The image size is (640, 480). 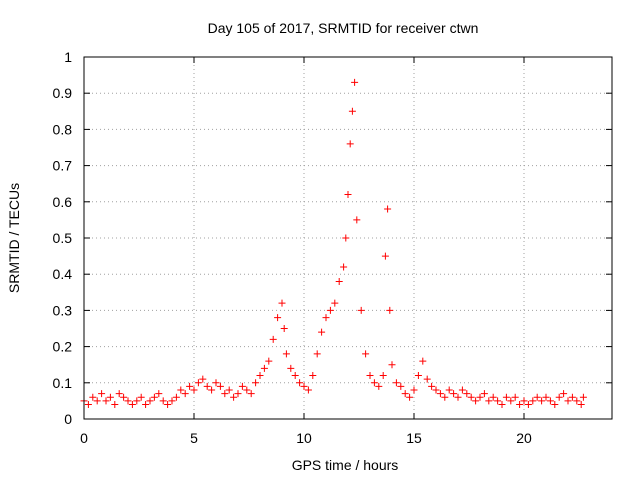 I want to click on y-tick-label: 0.2, so click(x=63, y=347).